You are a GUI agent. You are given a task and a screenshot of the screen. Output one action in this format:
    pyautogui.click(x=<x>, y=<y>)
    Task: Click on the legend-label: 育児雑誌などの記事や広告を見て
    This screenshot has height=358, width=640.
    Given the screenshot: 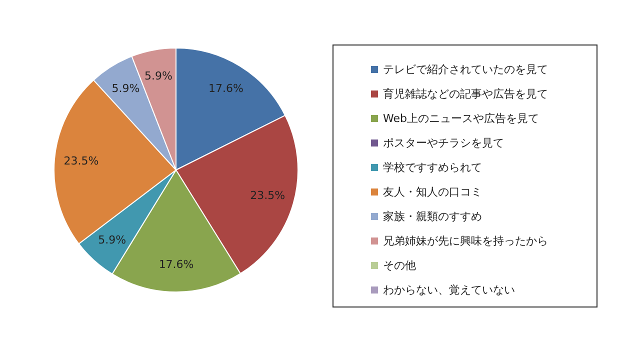 What is the action you would take?
    pyautogui.click(x=465, y=94)
    